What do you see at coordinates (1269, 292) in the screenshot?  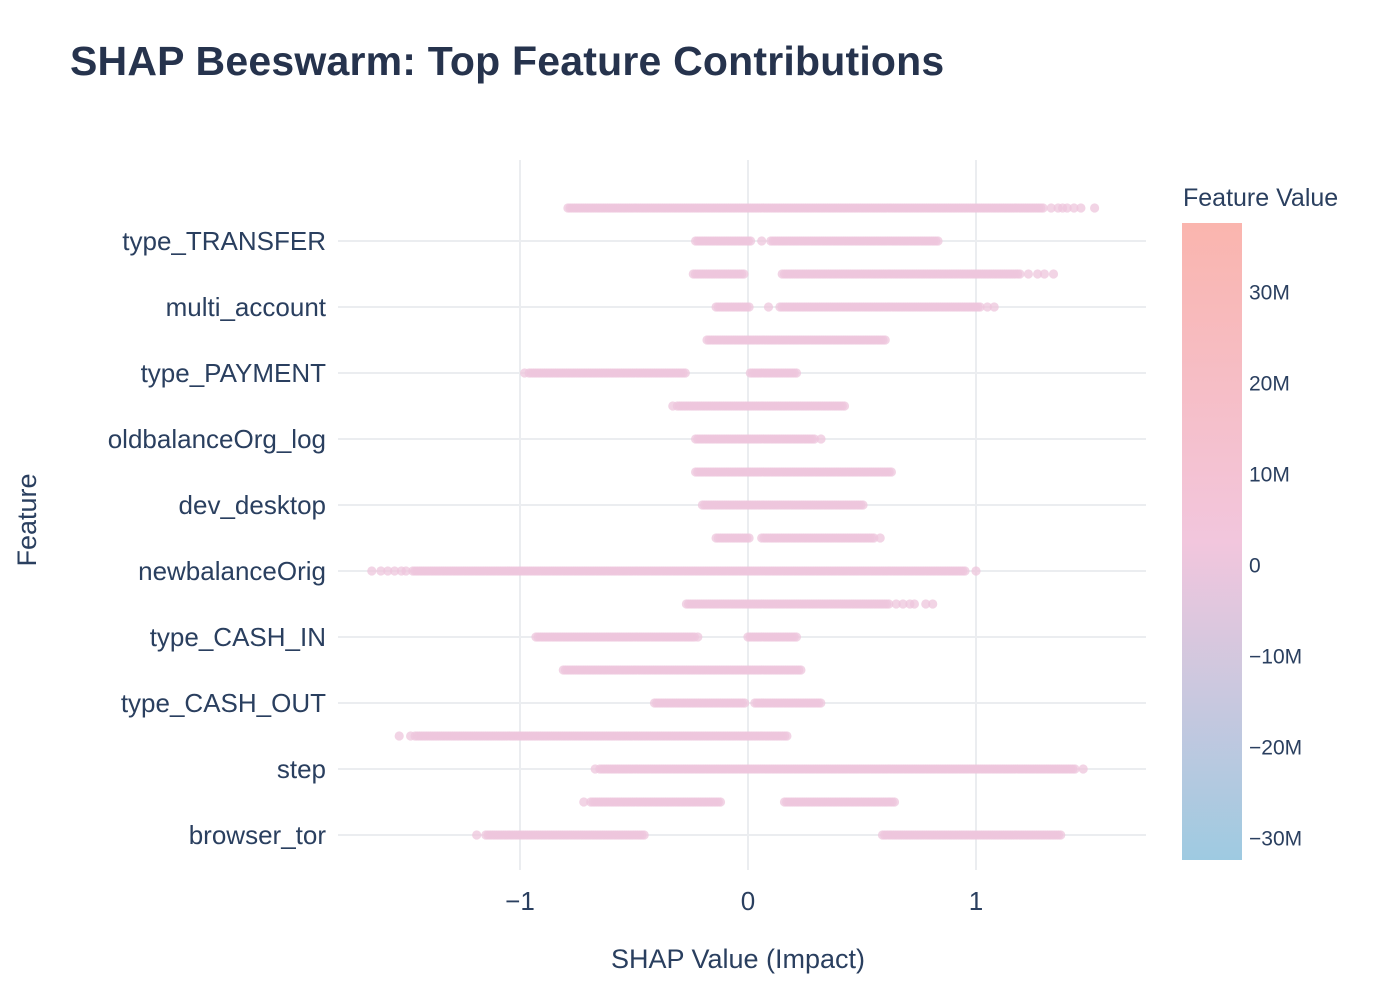 I see `colorbar-tick-label: 30M` at bounding box center [1269, 292].